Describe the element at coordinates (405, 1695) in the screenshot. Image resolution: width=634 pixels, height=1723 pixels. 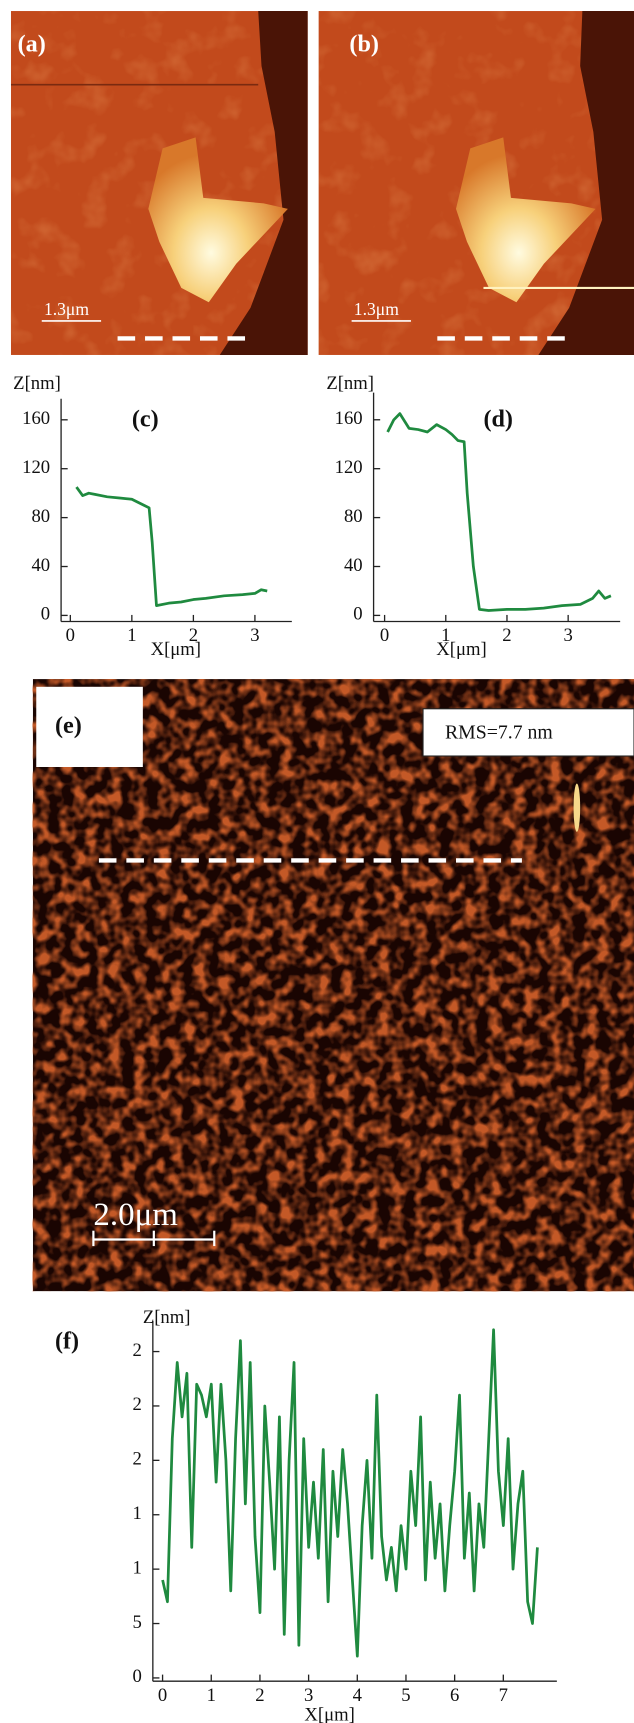
I see `x-tick-label: 5` at that location.